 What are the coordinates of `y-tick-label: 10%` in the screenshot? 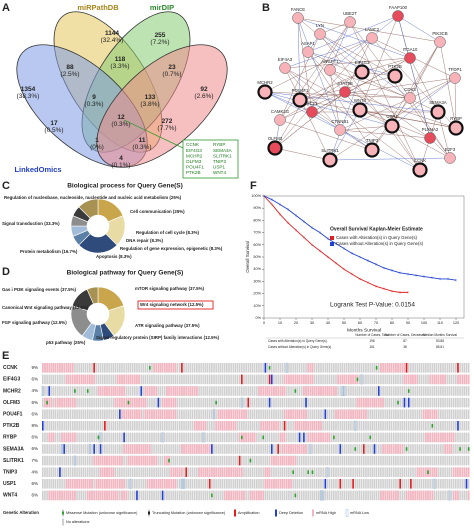 It's located at (257, 306).